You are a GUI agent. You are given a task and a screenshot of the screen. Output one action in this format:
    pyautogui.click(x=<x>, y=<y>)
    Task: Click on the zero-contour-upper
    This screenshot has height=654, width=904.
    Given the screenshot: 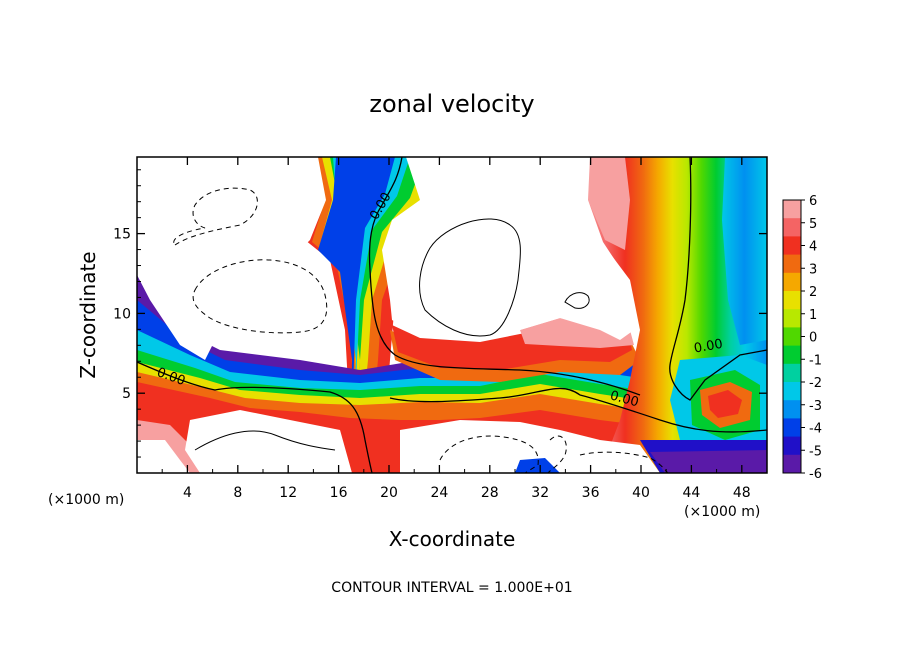 What is the action you would take?
    pyautogui.click(x=504, y=276)
    